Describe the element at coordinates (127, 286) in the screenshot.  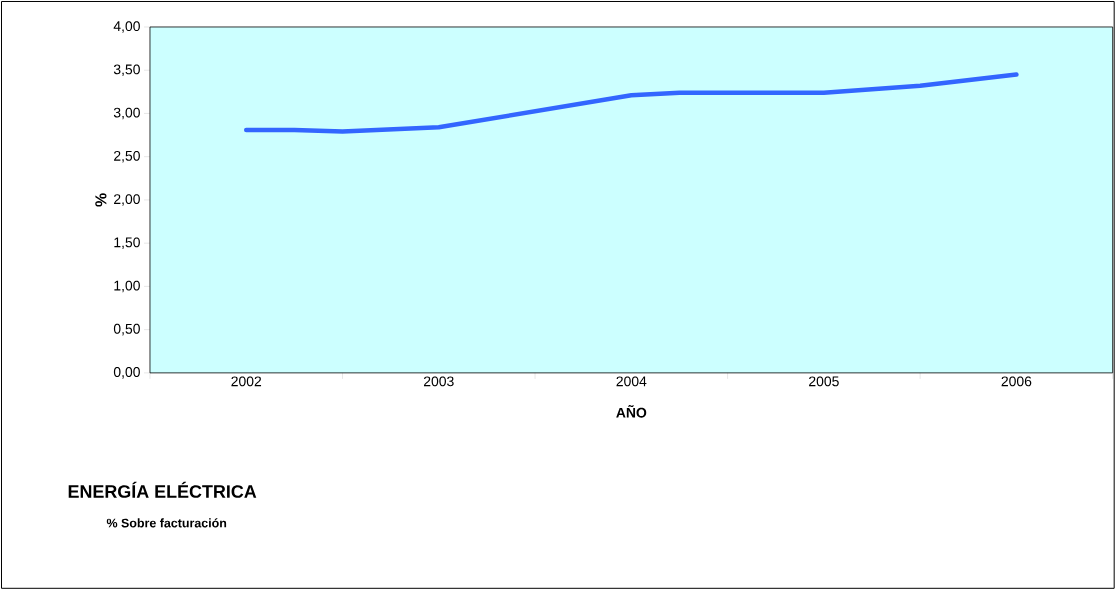
I see `y-tick-label: 1,00` at that location.